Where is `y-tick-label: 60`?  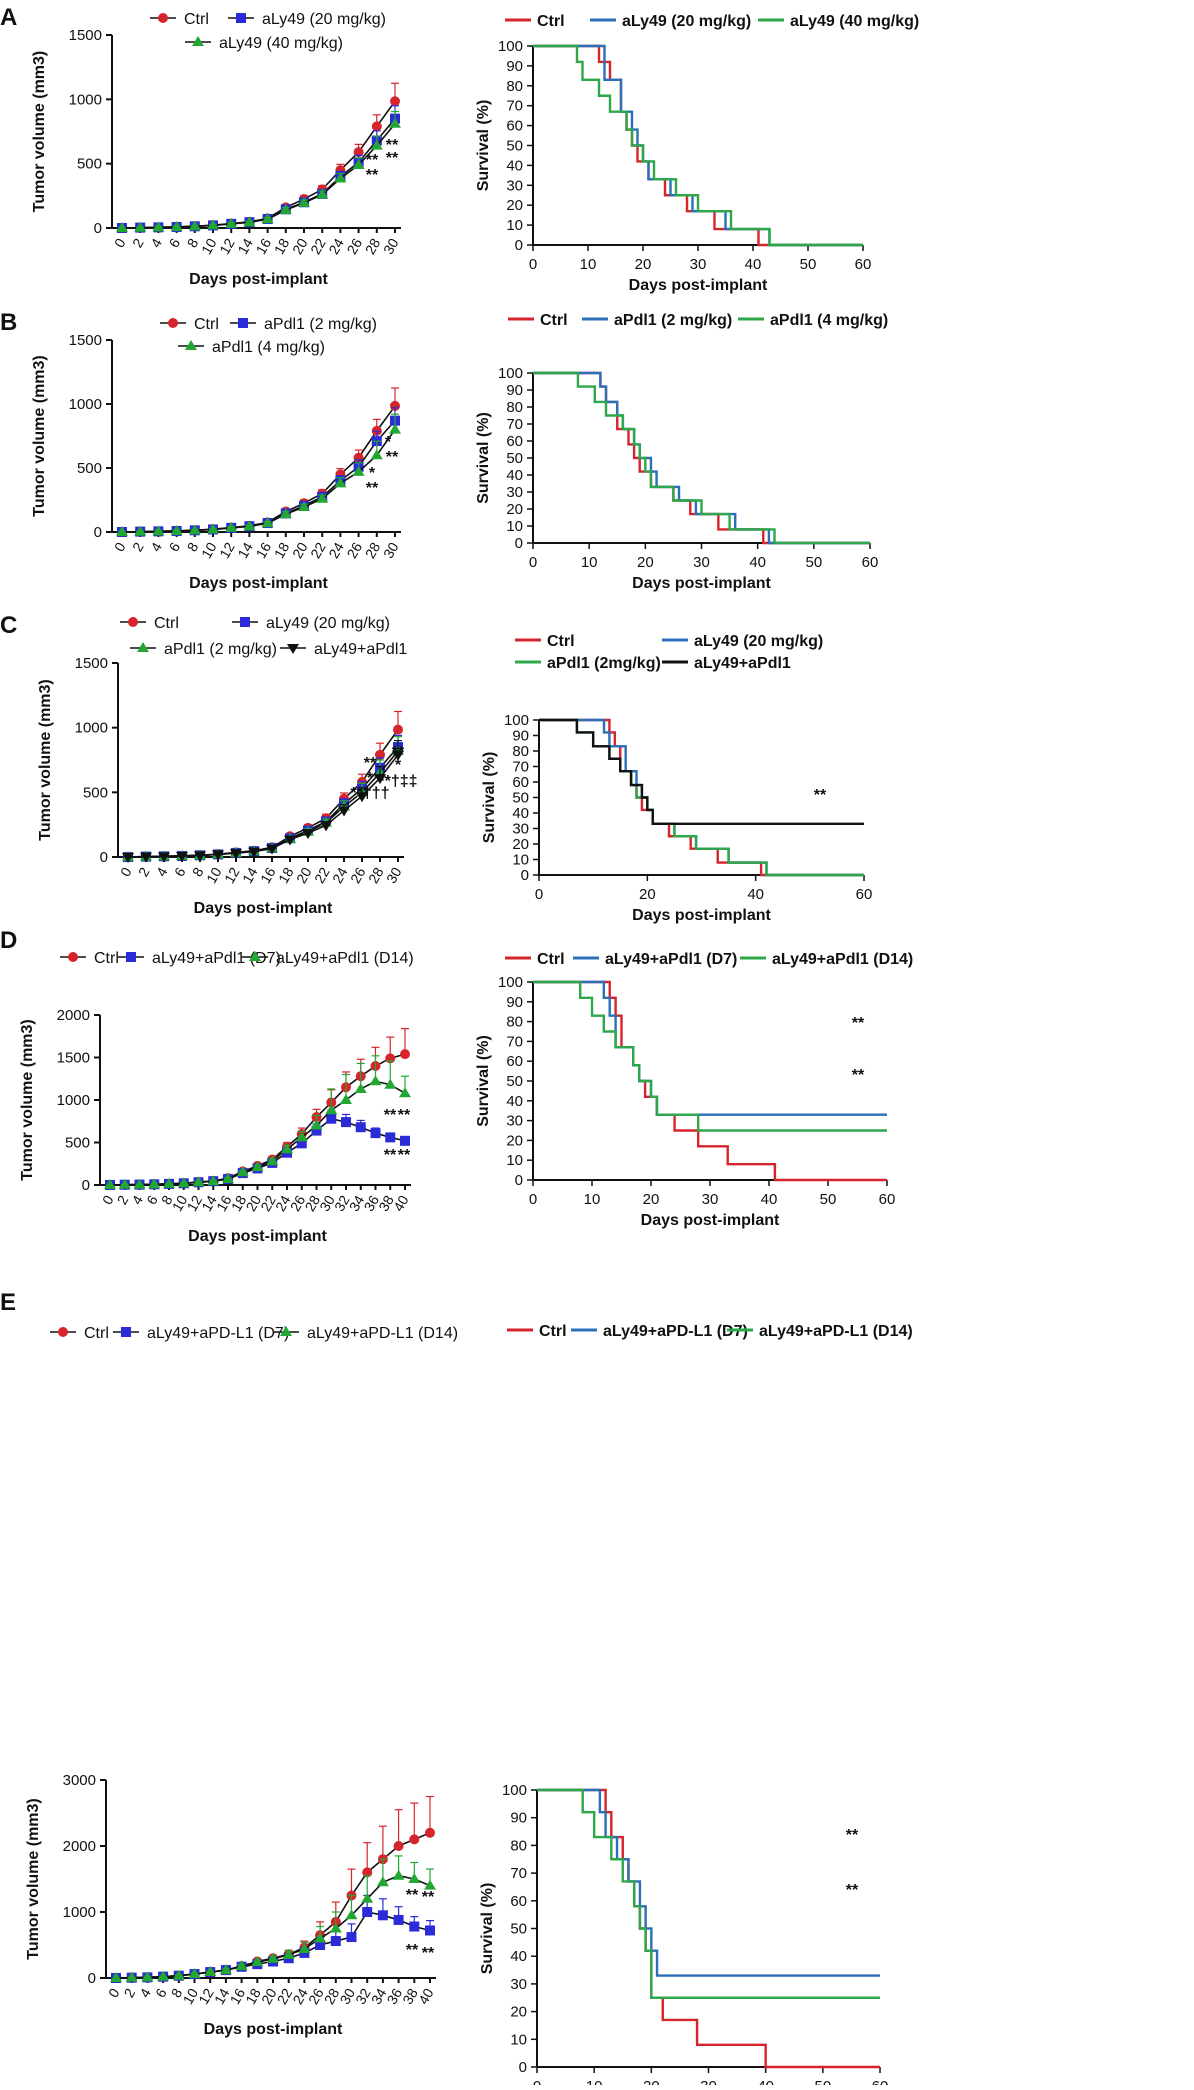
y-tick-label: 60 is located at coordinates (520, 782).